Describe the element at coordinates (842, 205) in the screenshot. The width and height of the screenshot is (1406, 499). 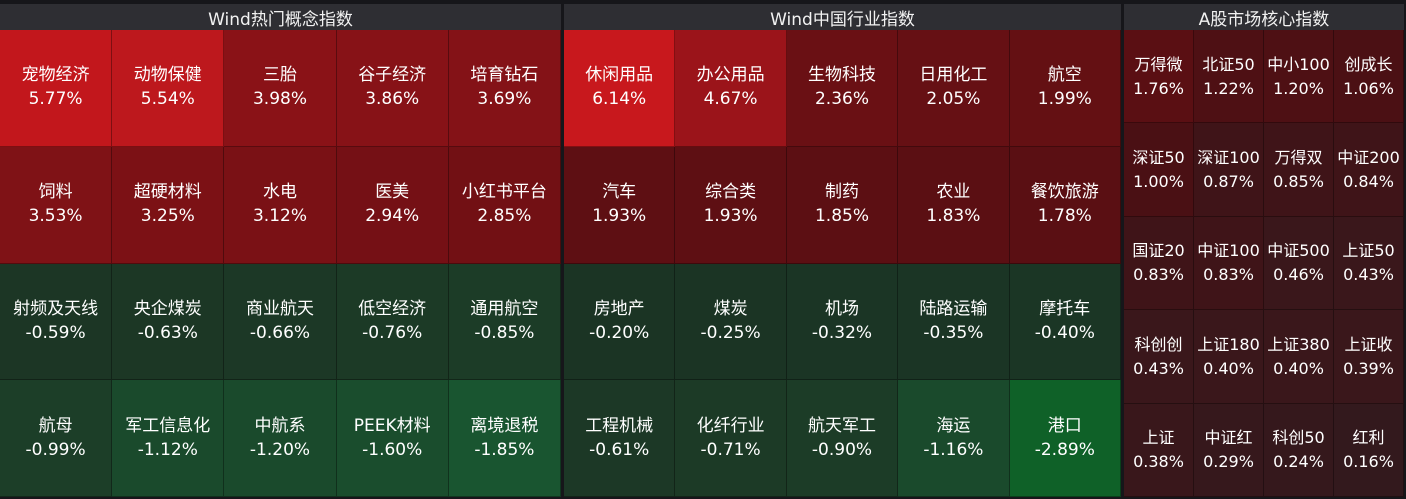
I see `index-tile: 制药 1.85%` at that location.